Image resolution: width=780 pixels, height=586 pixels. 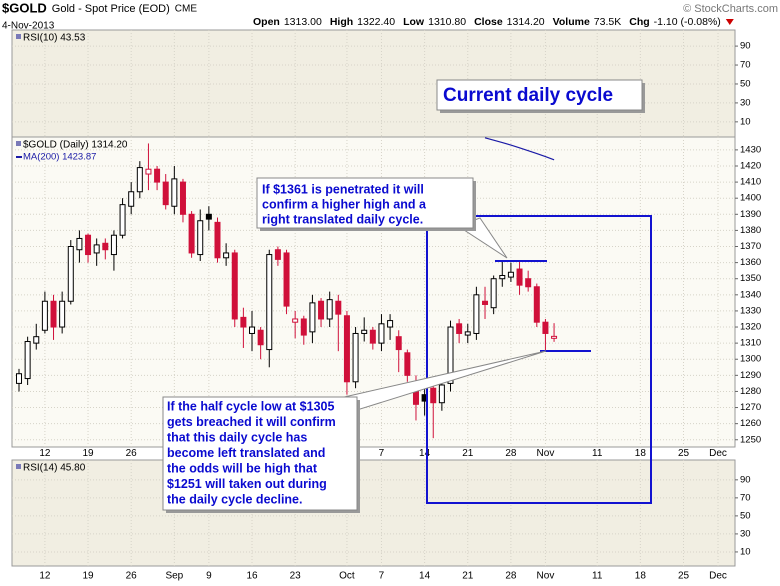 I want to click on callout-line: If the half cycle low at $1305, so click(x=250, y=406).